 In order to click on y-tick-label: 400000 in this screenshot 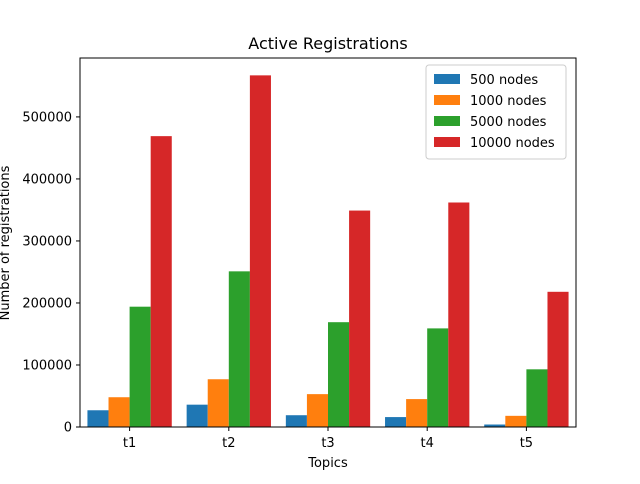, I will do `click(47, 179)`.